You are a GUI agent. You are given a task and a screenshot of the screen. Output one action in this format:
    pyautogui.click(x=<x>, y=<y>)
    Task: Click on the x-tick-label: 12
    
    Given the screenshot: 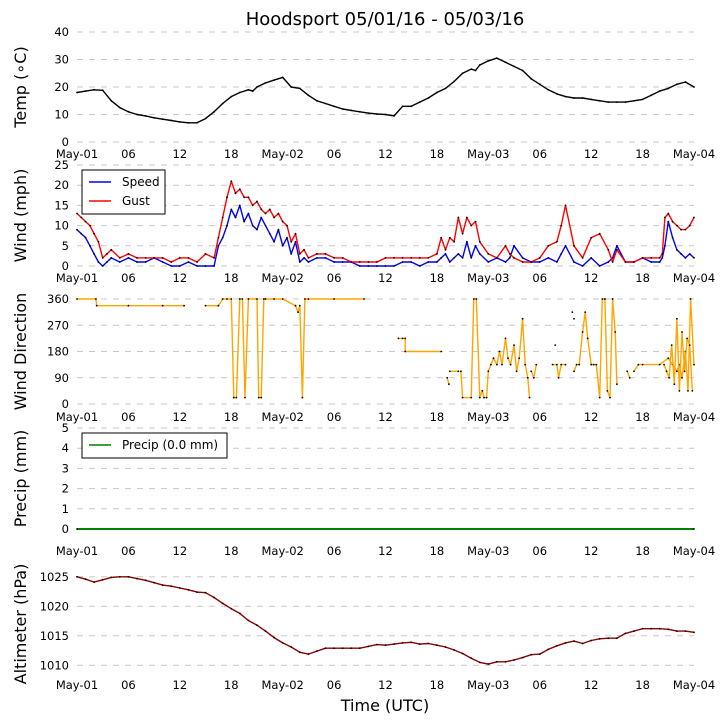 What is the action you would take?
    pyautogui.click(x=180, y=551)
    